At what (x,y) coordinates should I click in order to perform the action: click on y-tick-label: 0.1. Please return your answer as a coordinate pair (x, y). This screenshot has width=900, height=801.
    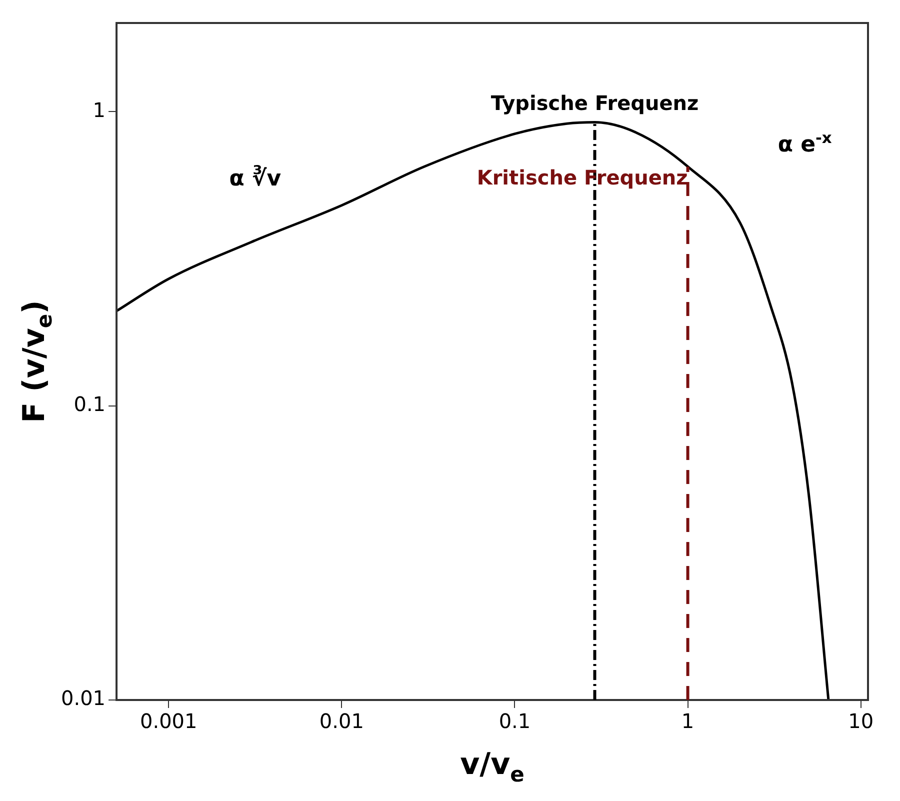
    Looking at the image, I should click on (90, 404).